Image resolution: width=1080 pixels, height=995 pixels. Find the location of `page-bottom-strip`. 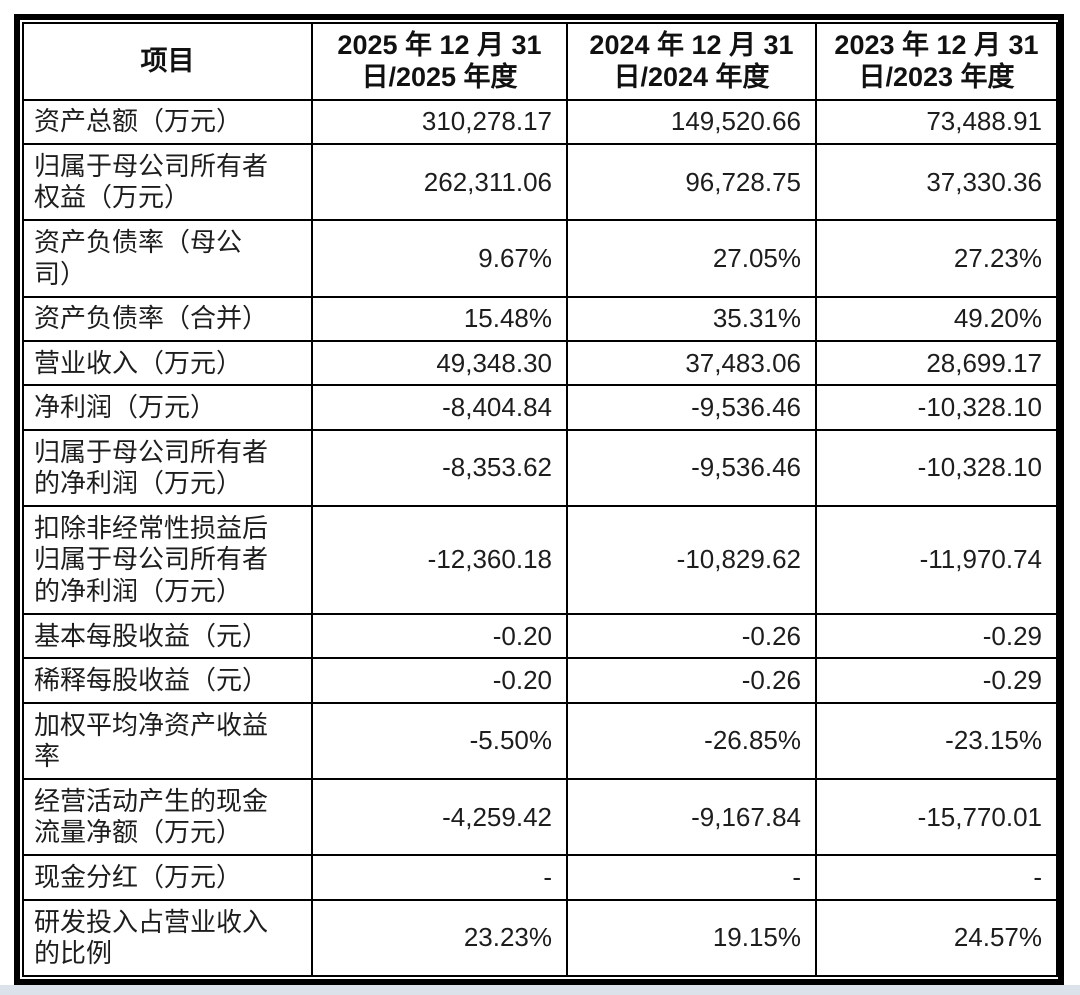

page-bottom-strip is located at coordinates (540, 990).